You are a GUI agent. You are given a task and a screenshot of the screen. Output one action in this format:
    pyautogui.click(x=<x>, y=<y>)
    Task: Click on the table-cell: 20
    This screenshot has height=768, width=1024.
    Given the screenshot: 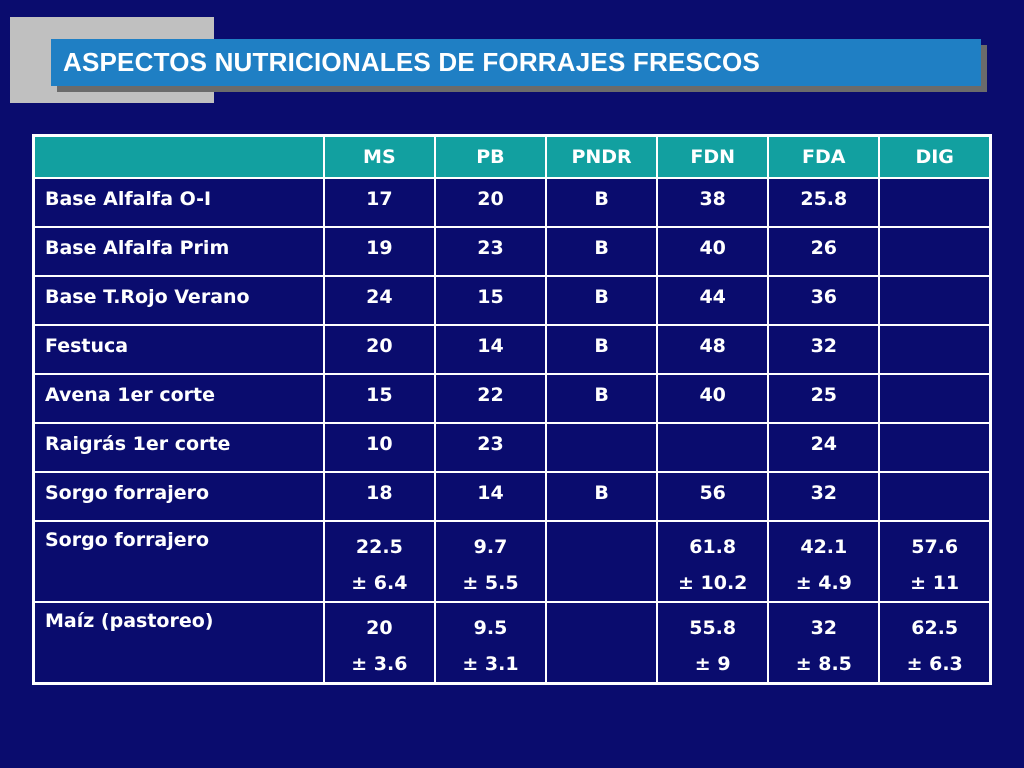 What is the action you would take?
    pyautogui.click(x=490, y=202)
    